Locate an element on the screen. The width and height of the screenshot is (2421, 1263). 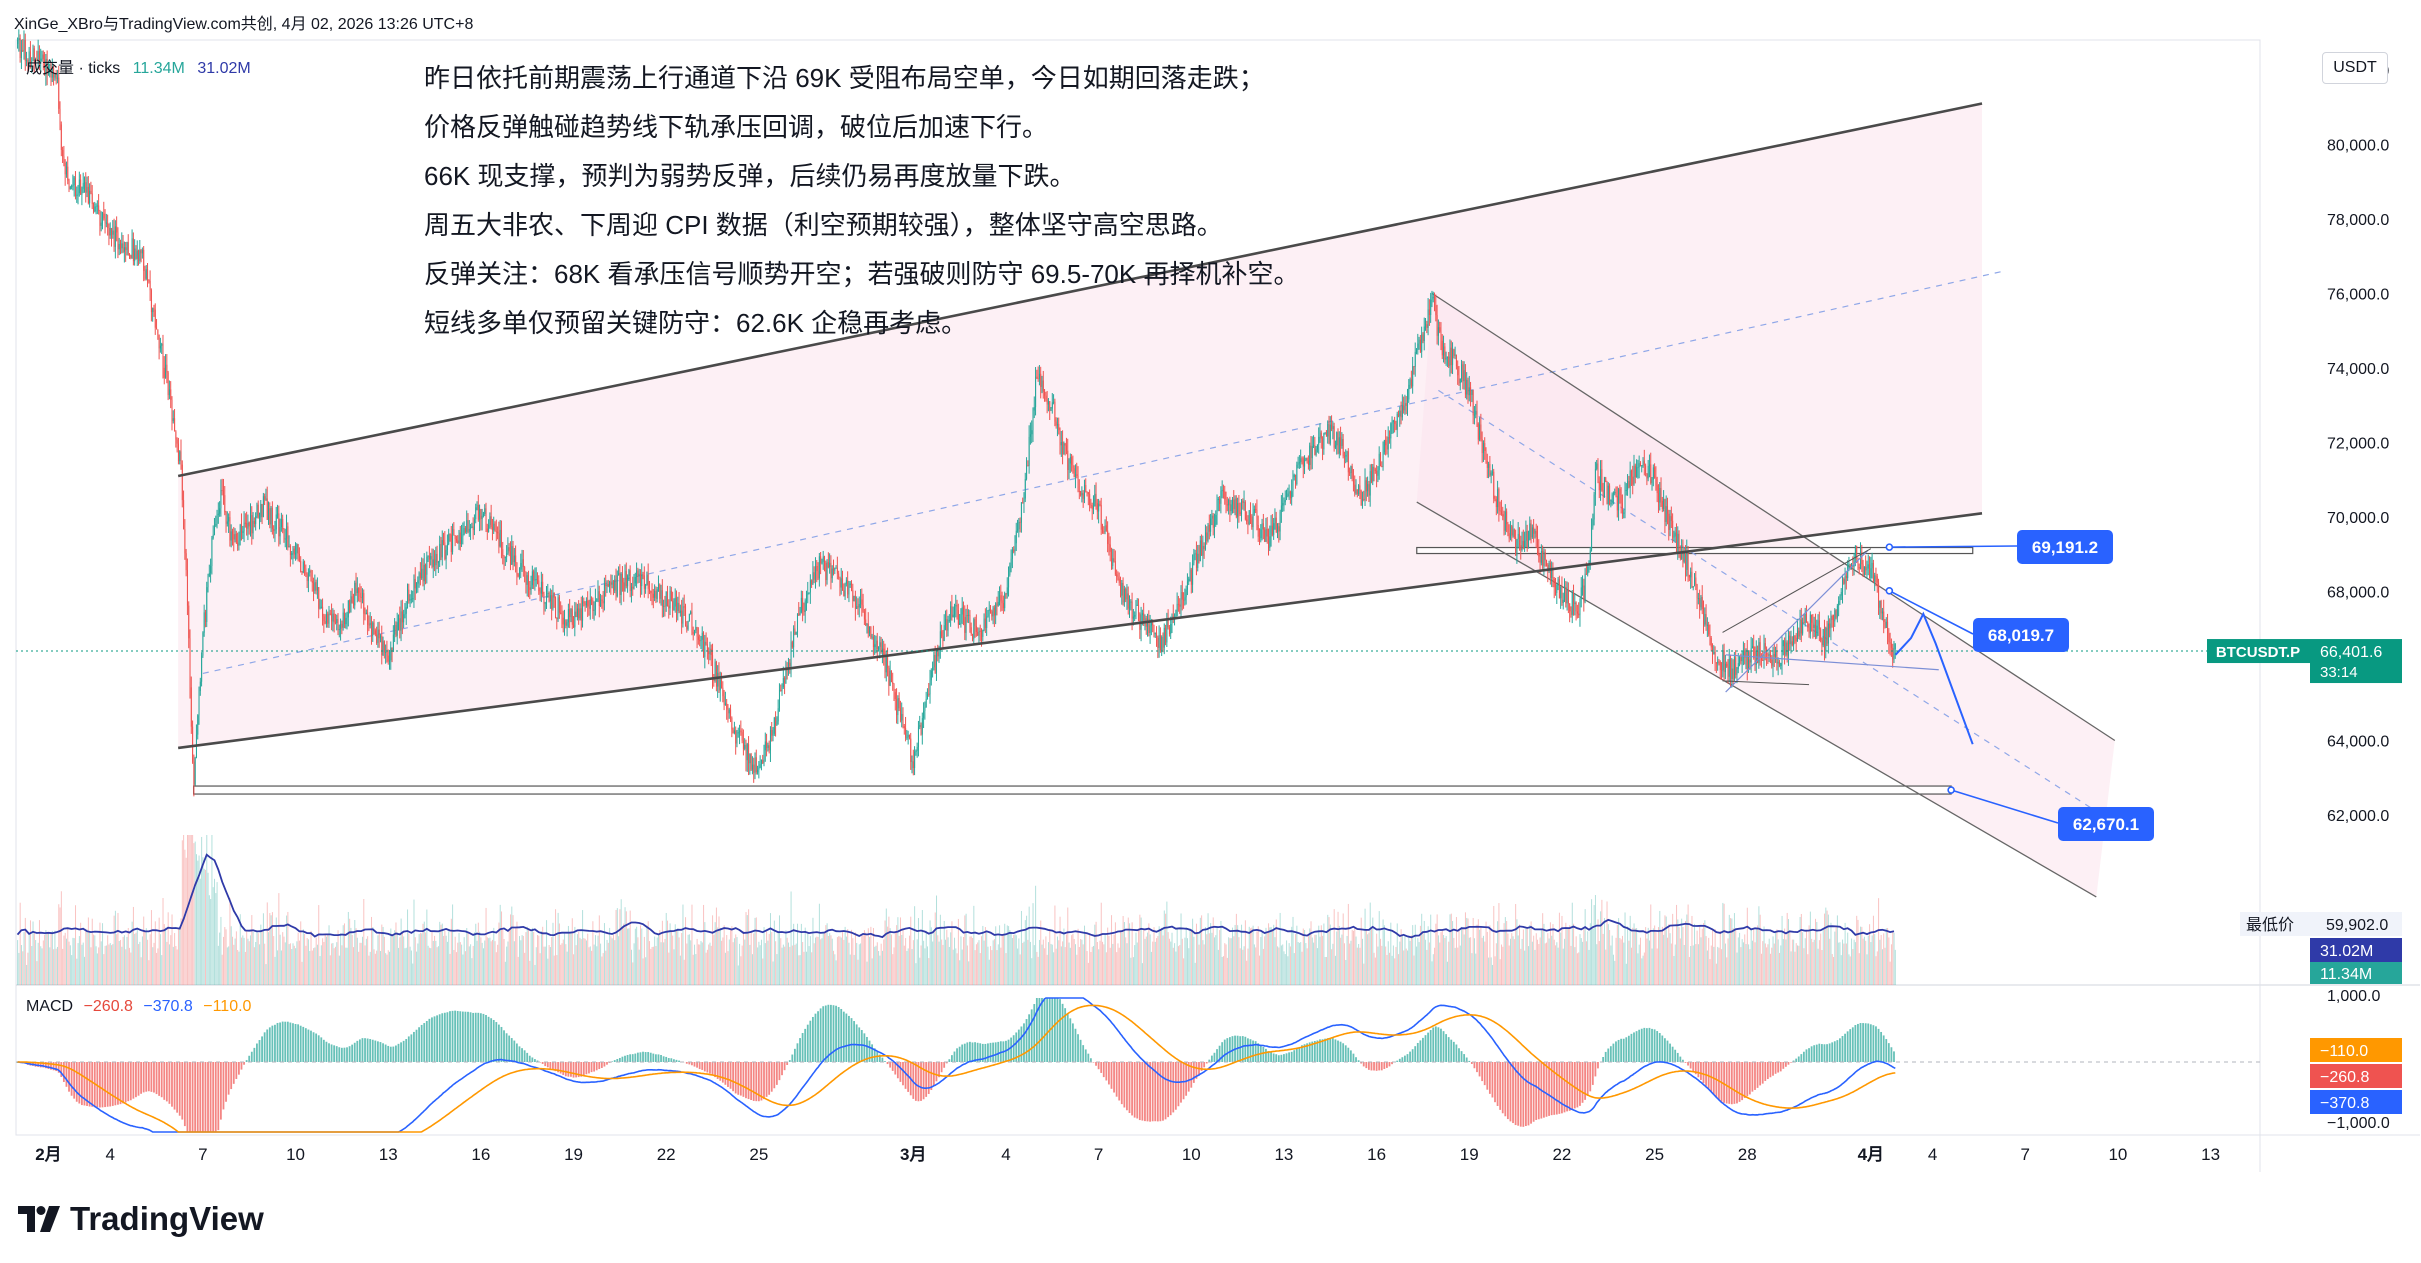
falling-channel-zone is located at coordinates (1765, 595).